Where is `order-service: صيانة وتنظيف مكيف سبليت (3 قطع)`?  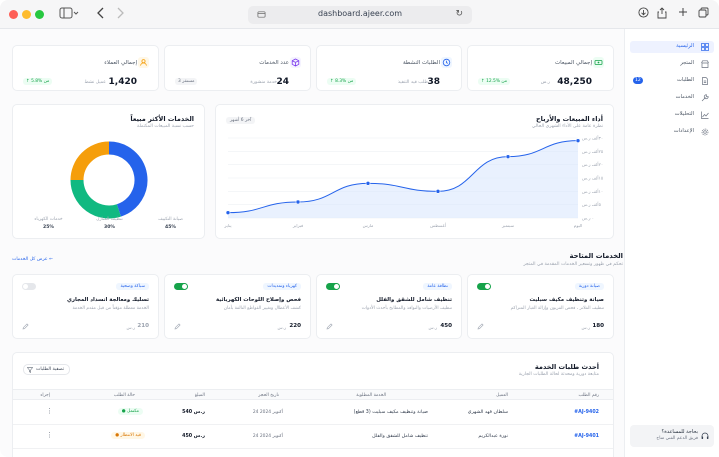
order-service: صيانة وتنظيف مكيف سبليت (3 قطع) is located at coordinates (390, 412).